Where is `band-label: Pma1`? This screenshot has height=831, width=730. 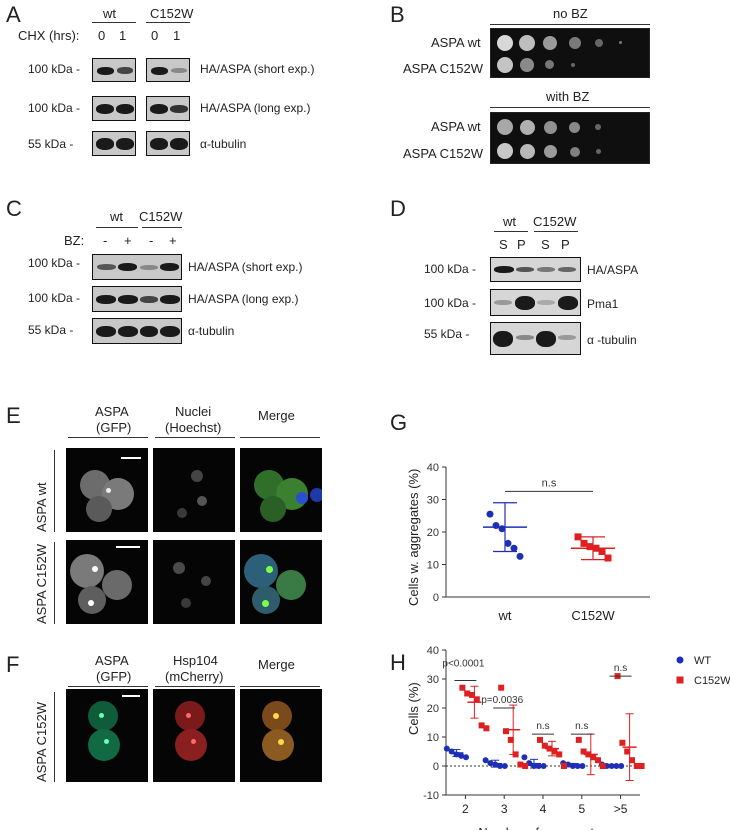
band-label: Pma1 is located at coordinates (603, 304).